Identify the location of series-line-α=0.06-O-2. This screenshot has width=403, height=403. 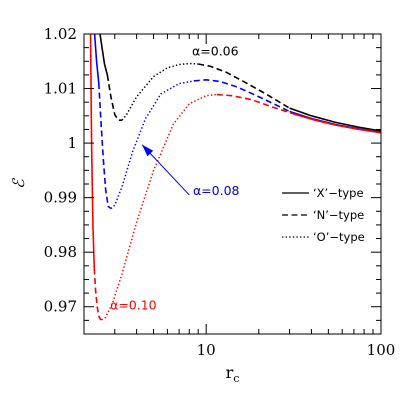
(160, 91).